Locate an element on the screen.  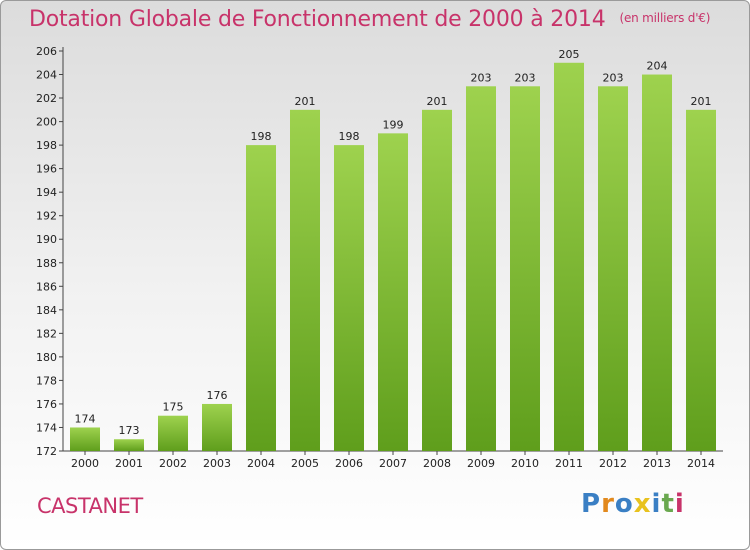
data-label-2006: 198 is located at coordinates (349, 136).